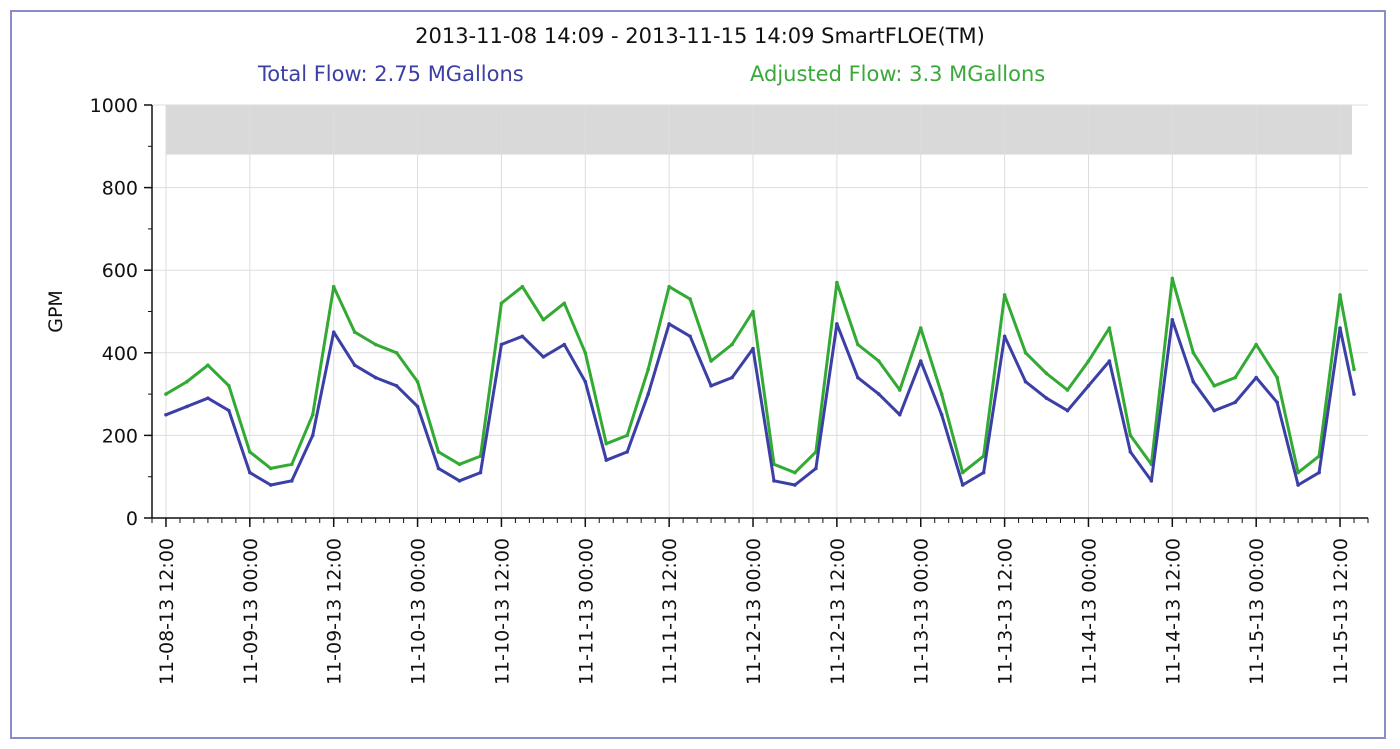  Describe the element at coordinates (335, 611) in the screenshot. I see `x-tick-label: 11-09-13 12:00` at that location.